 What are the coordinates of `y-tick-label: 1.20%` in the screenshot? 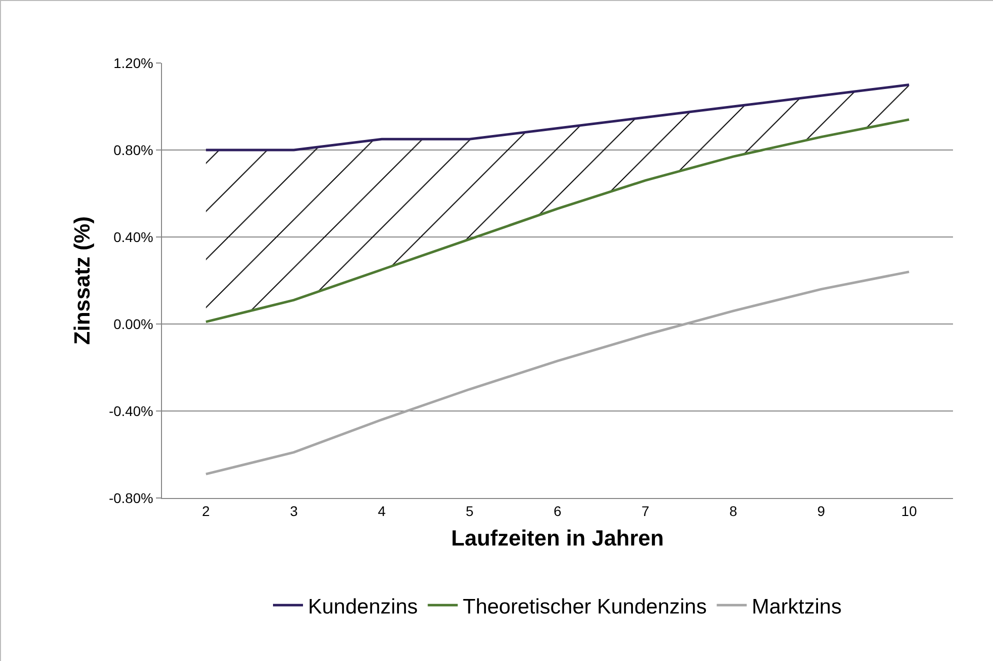 It's located at (133, 62).